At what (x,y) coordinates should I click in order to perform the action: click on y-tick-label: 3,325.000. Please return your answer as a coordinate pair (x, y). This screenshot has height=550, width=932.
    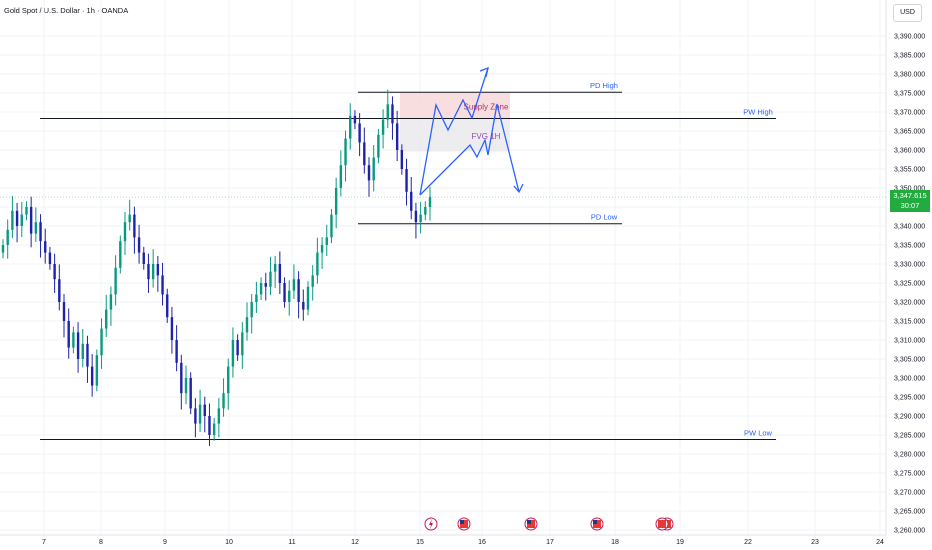
    Looking at the image, I should click on (909, 284).